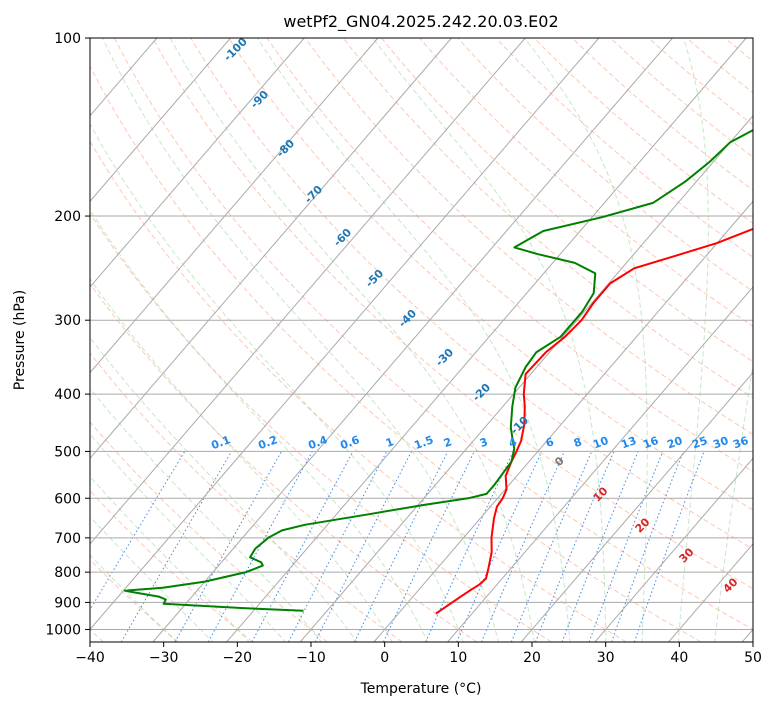 Image resolution: width=775 pixels, height=708 pixels. I want to click on x-tick-label: 10, so click(458, 658).